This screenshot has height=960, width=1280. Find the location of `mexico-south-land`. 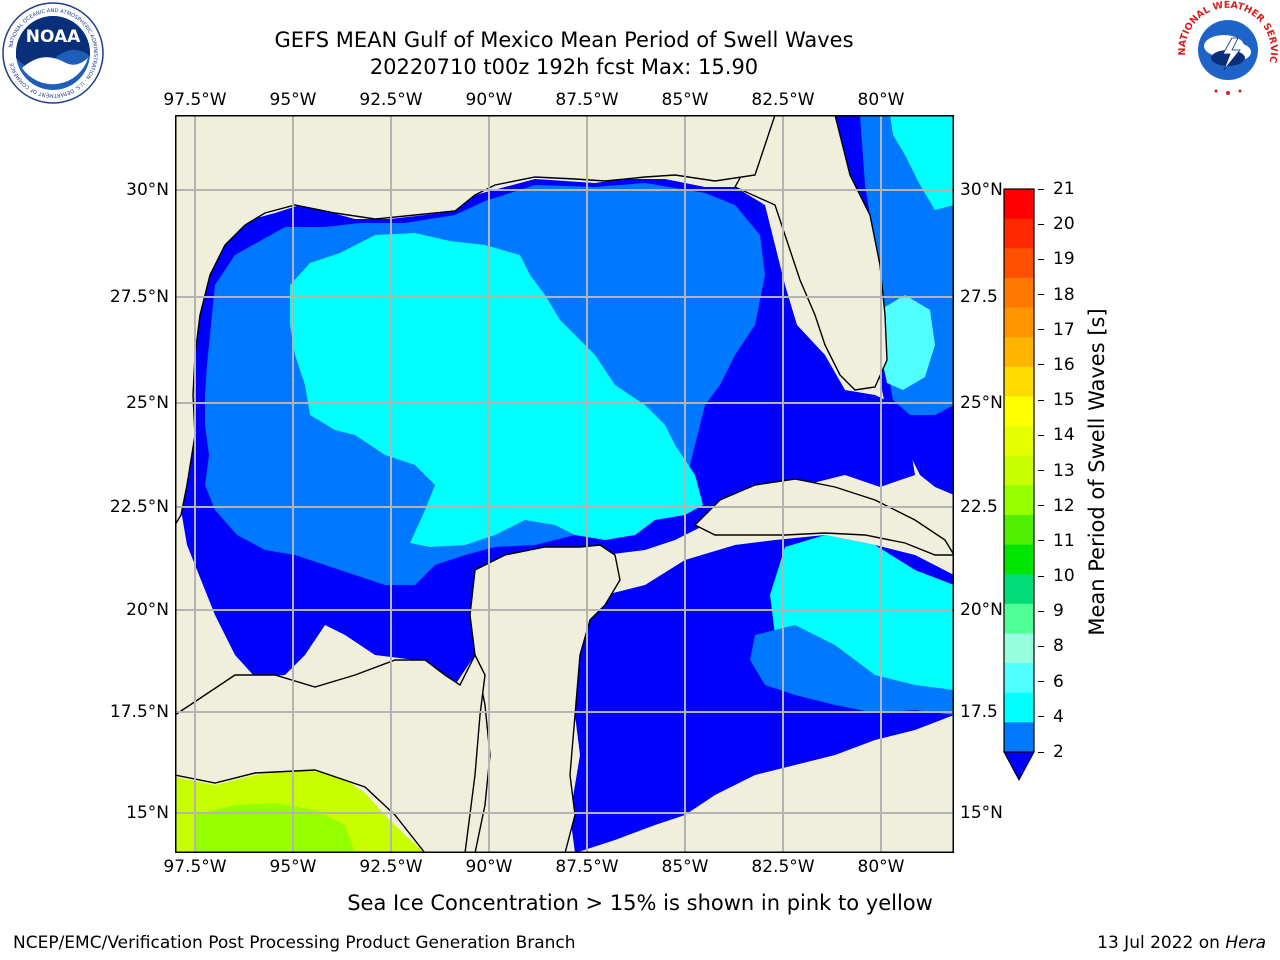

mexico-south-land is located at coordinates (330, 753).